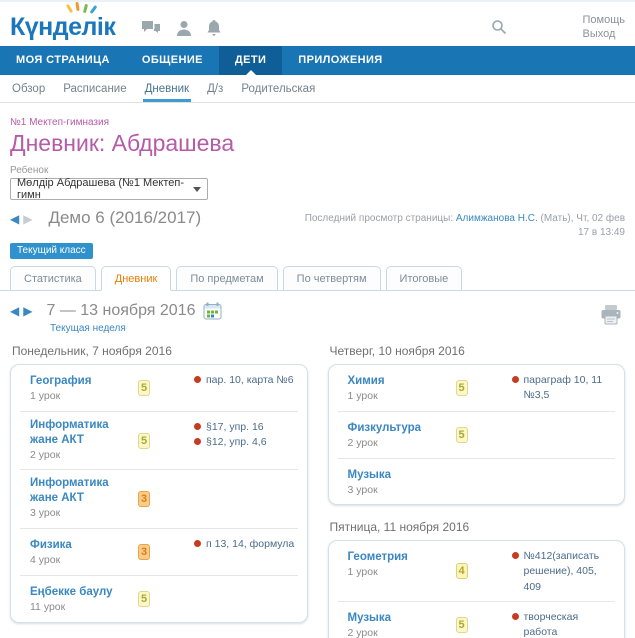  Describe the element at coordinates (551, 624) in the screenshot. I see `homework-text: творческая работа` at that location.